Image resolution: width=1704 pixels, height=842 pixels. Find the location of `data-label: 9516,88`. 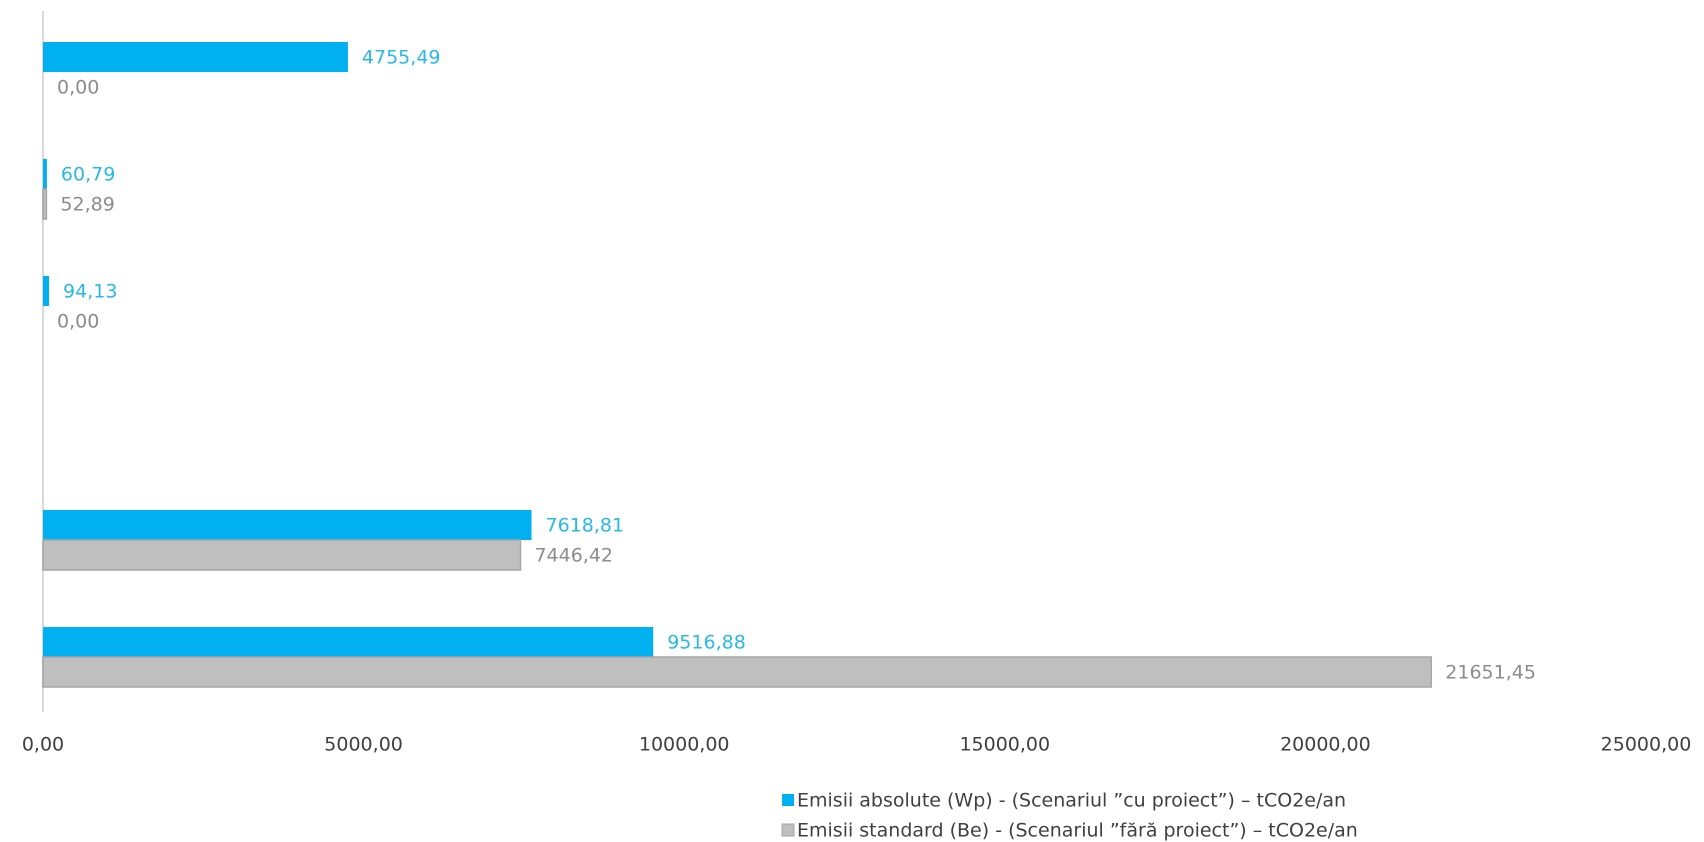

data-label: 9516,88 is located at coordinates (706, 643).